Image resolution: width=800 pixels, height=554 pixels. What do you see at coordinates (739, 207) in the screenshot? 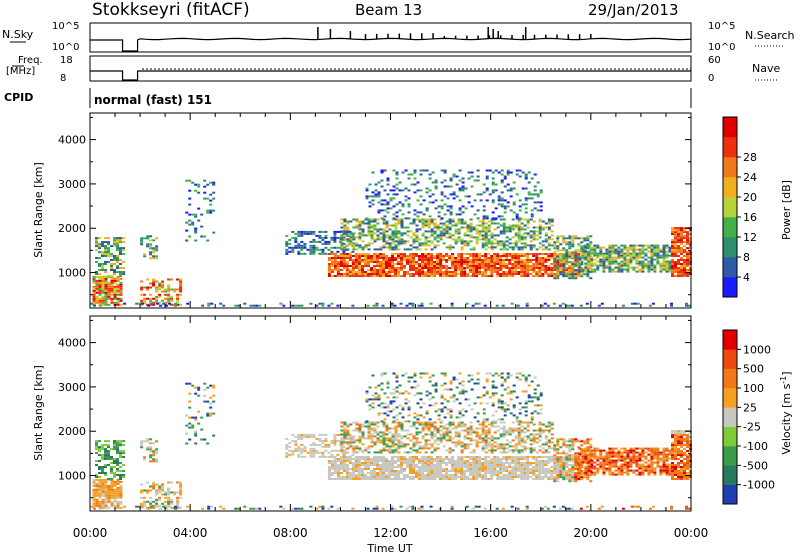
I see `power-colorbar: 4 8 12 16 20 24 28` at bounding box center [739, 207].